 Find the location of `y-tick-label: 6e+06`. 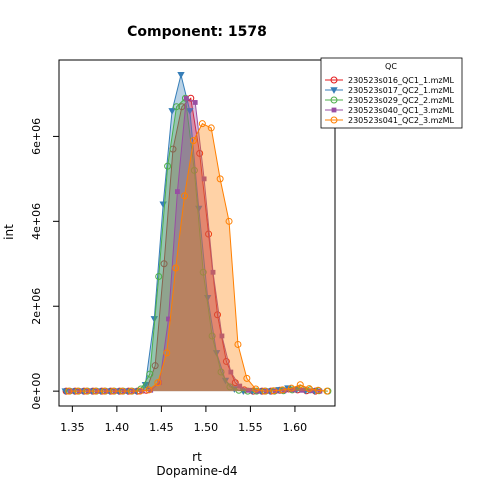

y-tick-label: 6e+06 is located at coordinates (36, 136).